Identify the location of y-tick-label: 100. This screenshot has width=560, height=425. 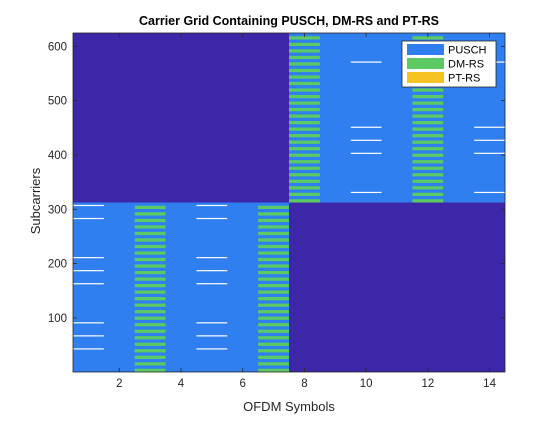
(57, 319).